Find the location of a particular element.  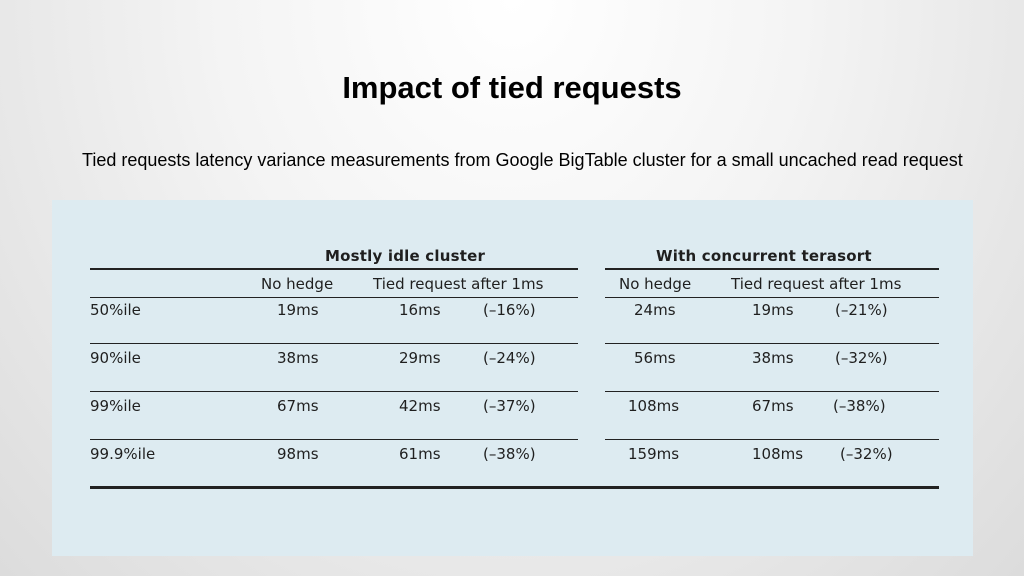

cell-terasort-change: (–38%) is located at coordinates (859, 406).